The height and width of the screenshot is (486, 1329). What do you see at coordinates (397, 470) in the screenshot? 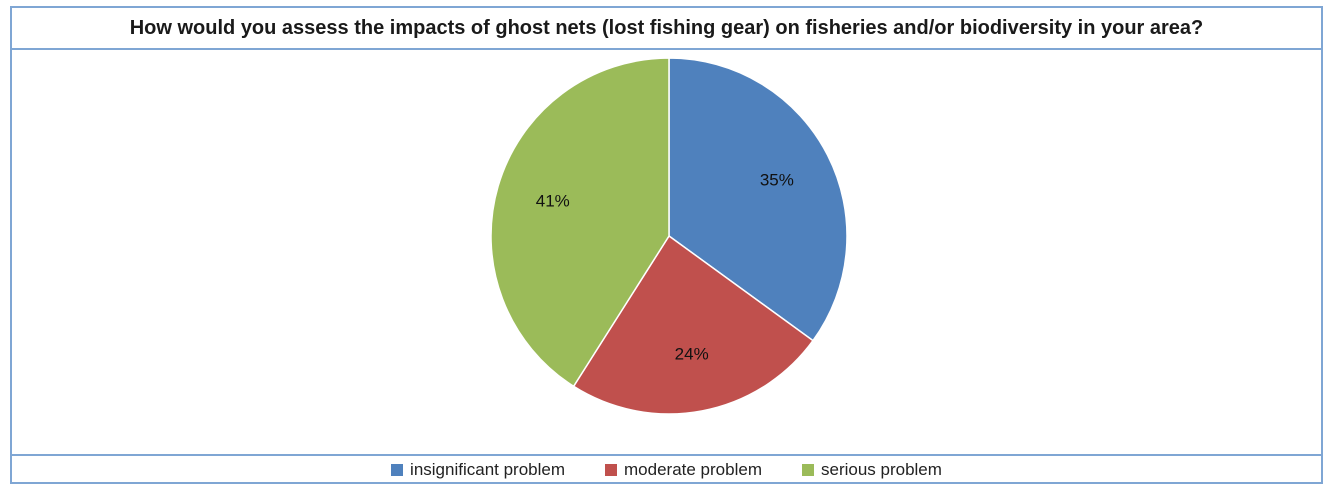
I see `legend-swatch-insignificant` at bounding box center [397, 470].